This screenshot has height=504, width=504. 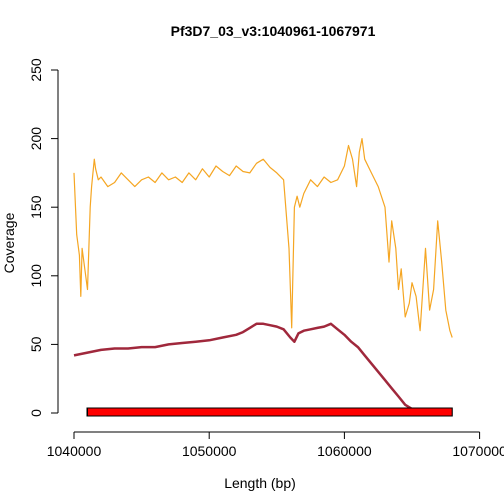 I want to click on region-bar, so click(x=269, y=412).